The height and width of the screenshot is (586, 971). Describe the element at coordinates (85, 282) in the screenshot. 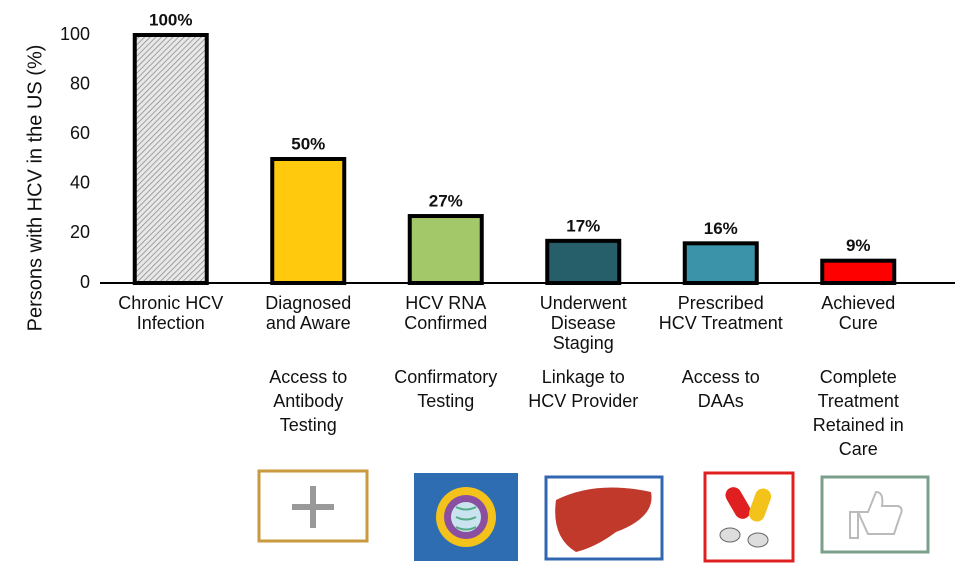

I see `y-tick-label: 0` at that location.